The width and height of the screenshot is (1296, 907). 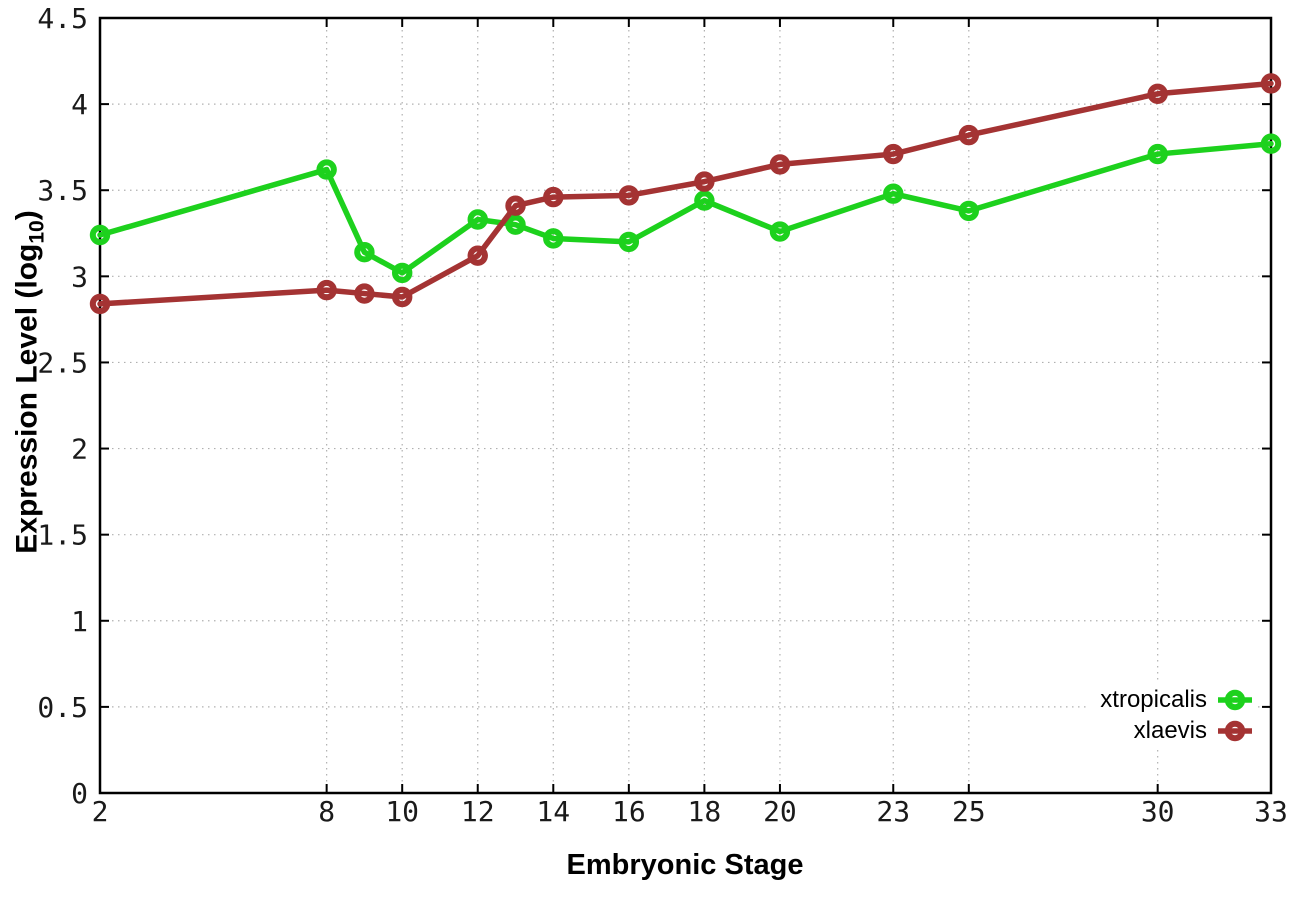 I want to click on y-tick-label: 2, so click(x=79, y=449).